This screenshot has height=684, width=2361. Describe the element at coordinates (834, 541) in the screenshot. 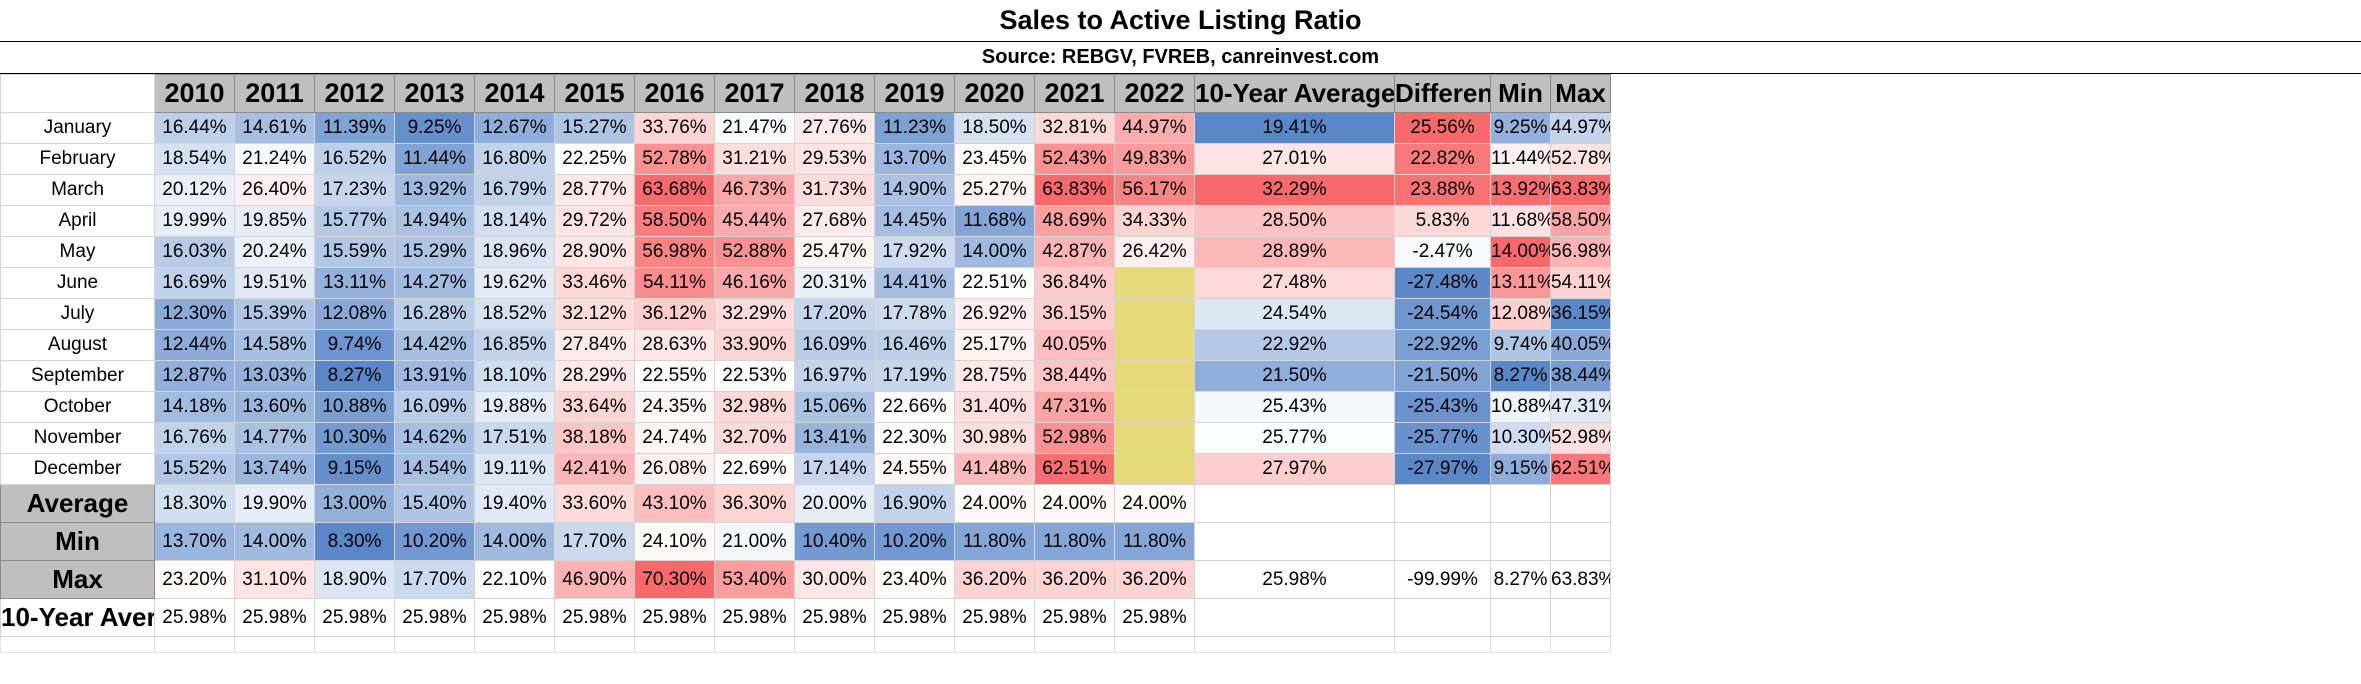

I see `summary-cell: 10.40%` at that location.